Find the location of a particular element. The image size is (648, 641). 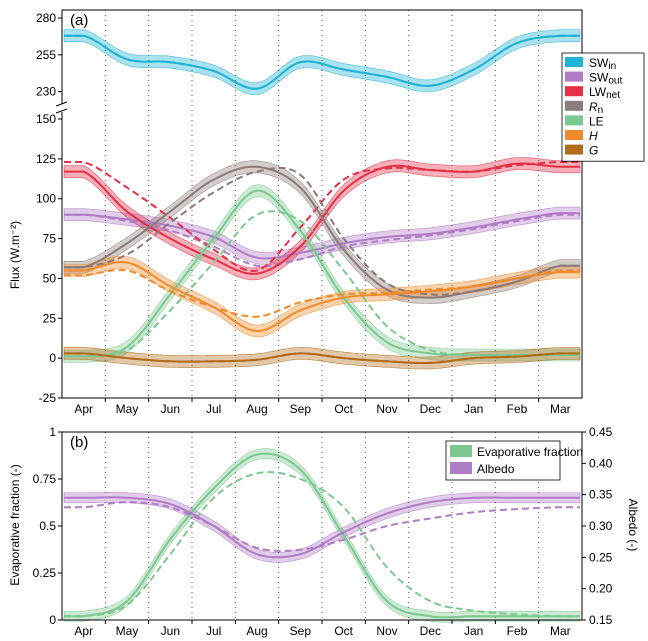

y-tick-label: 100 is located at coordinates (46, 199).